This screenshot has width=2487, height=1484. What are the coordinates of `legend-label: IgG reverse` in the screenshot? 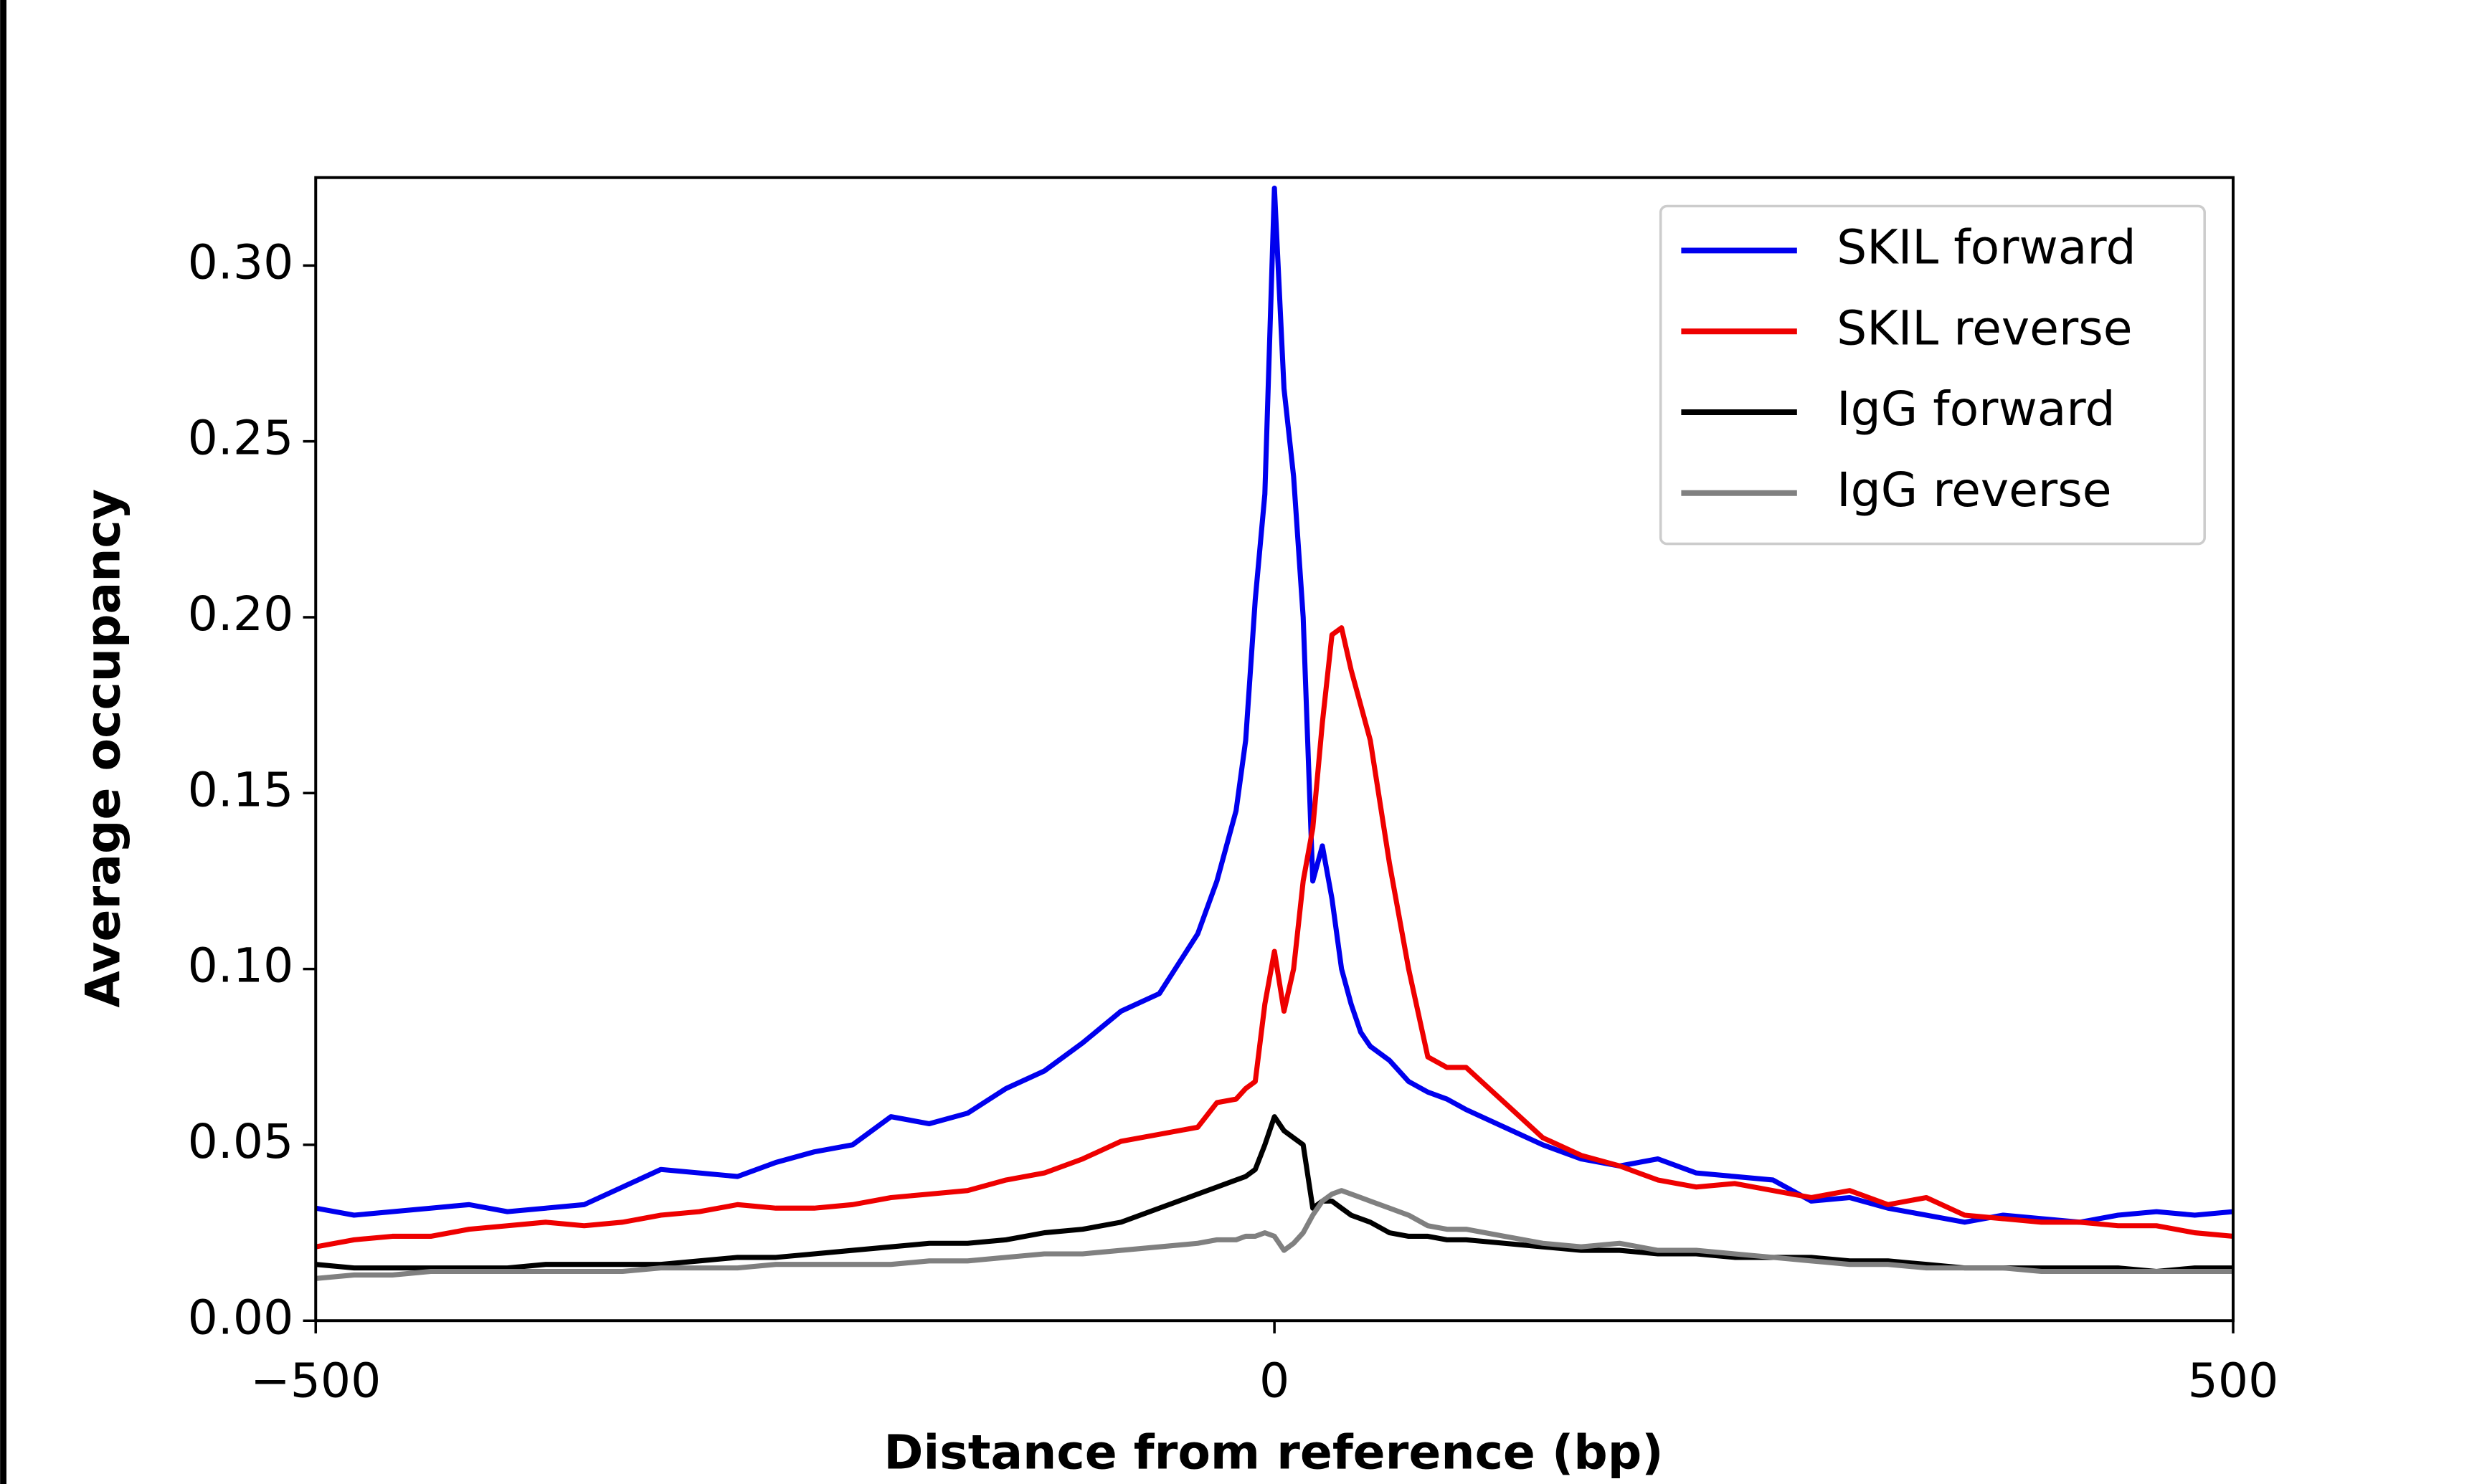 It's located at (1974, 490).